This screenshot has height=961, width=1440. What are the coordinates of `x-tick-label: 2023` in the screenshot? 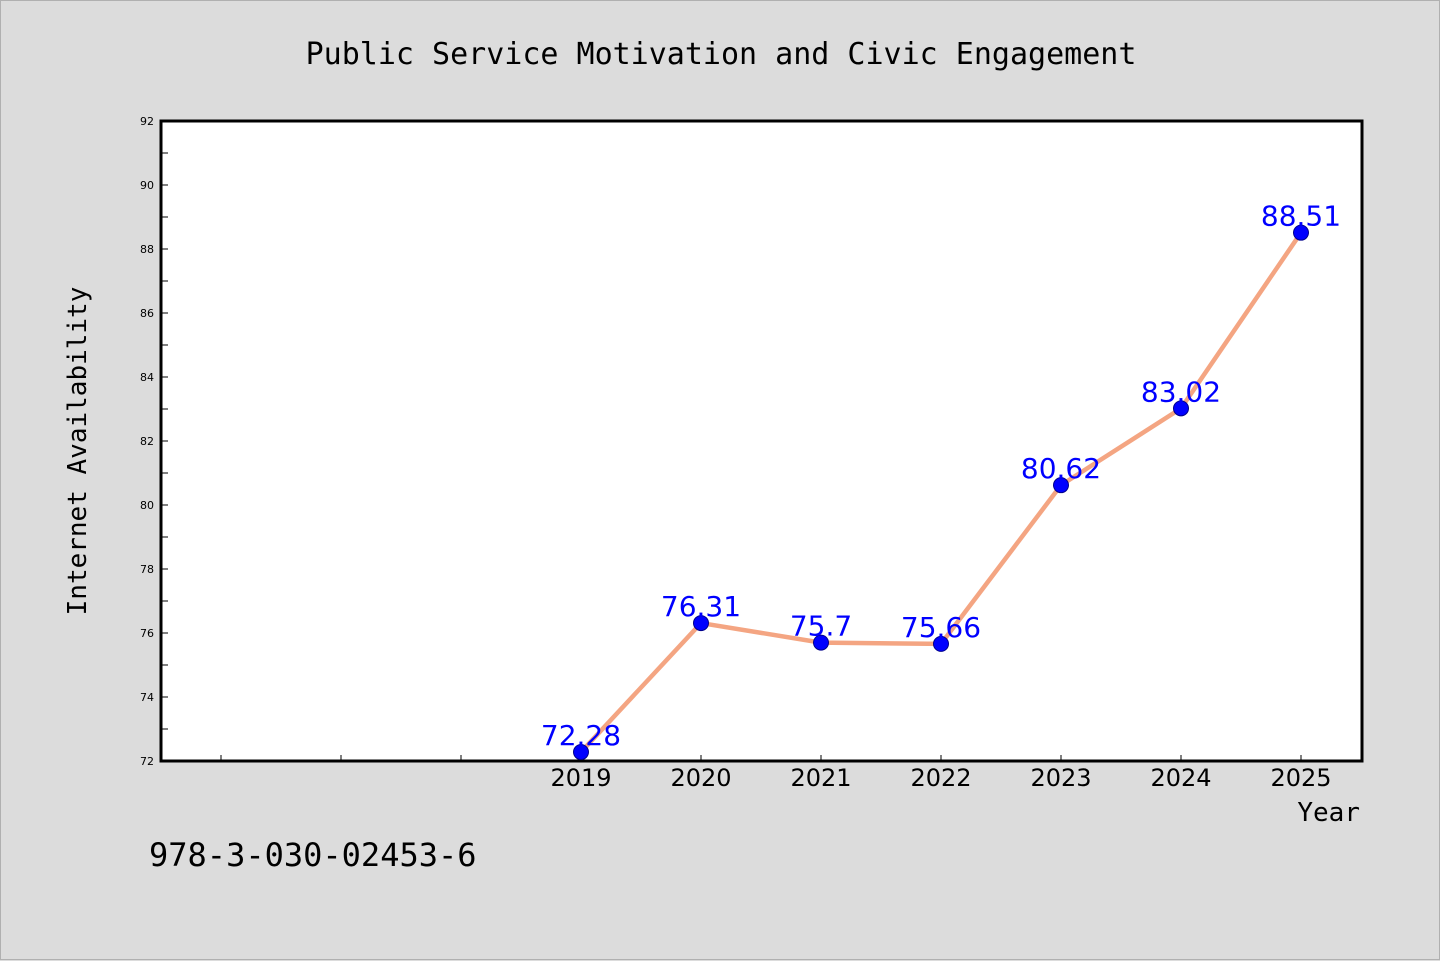 It's located at (1060, 778).